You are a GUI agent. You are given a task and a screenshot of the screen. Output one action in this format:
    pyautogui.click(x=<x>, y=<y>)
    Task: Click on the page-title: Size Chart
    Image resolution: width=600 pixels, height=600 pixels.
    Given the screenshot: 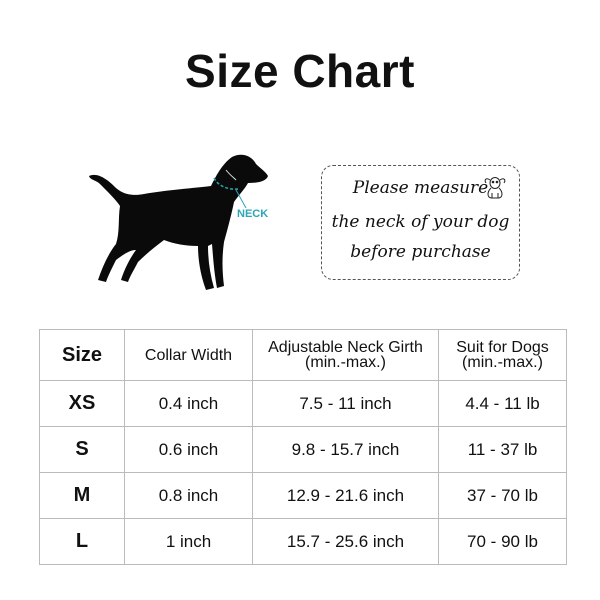 What is the action you would take?
    pyautogui.click(x=300, y=71)
    